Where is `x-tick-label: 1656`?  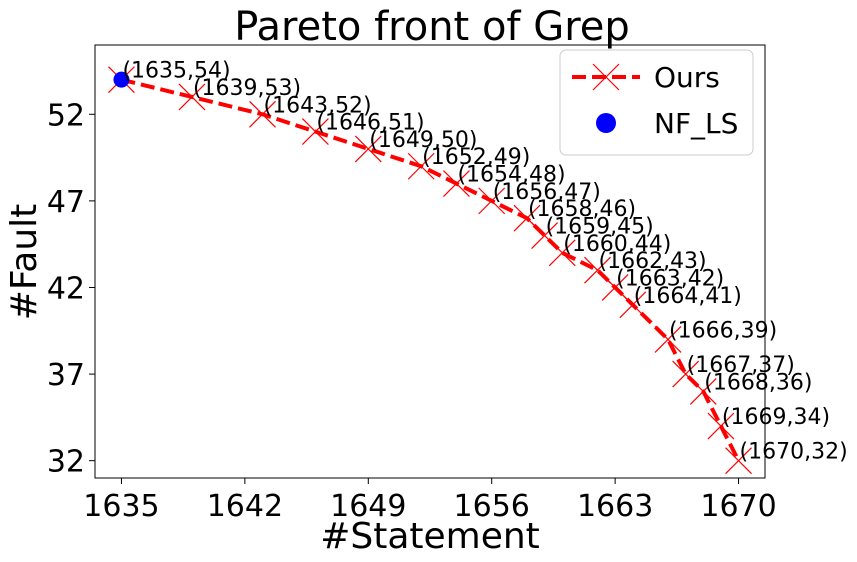 x-tick-label: 1656 is located at coordinates (492, 506).